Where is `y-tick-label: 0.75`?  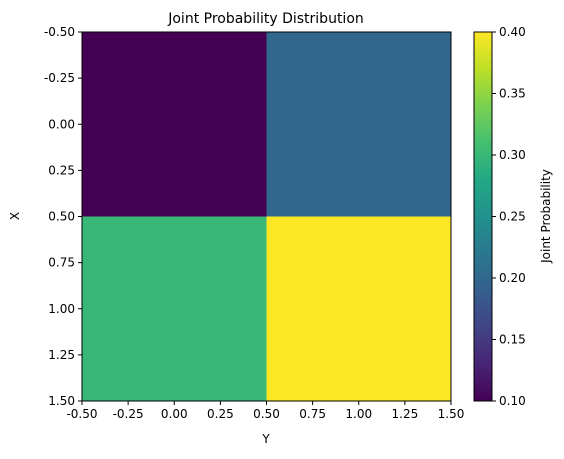
y-tick-label: 0.75 is located at coordinates (61, 263).